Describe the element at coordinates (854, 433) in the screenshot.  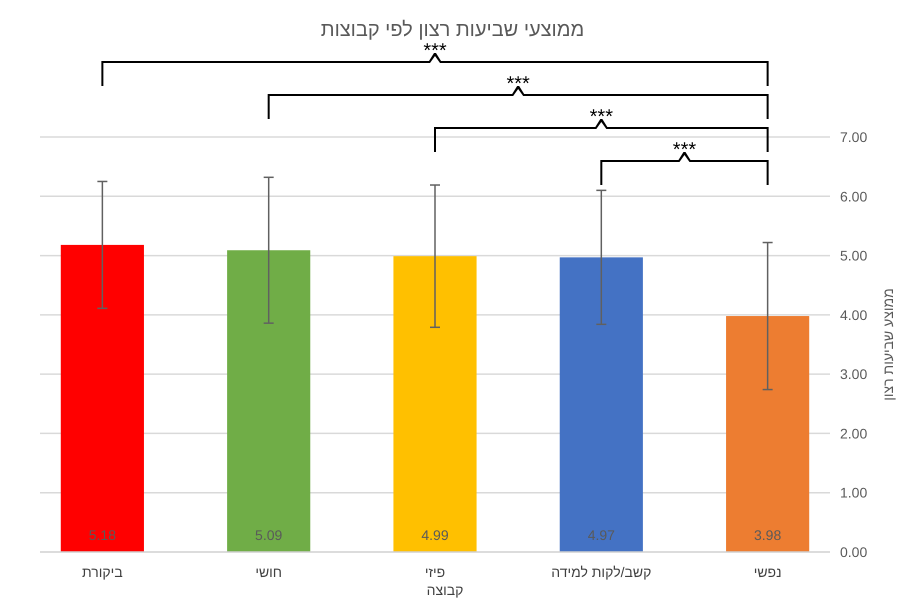
I see `y-tick-label: 2.00` at that location.